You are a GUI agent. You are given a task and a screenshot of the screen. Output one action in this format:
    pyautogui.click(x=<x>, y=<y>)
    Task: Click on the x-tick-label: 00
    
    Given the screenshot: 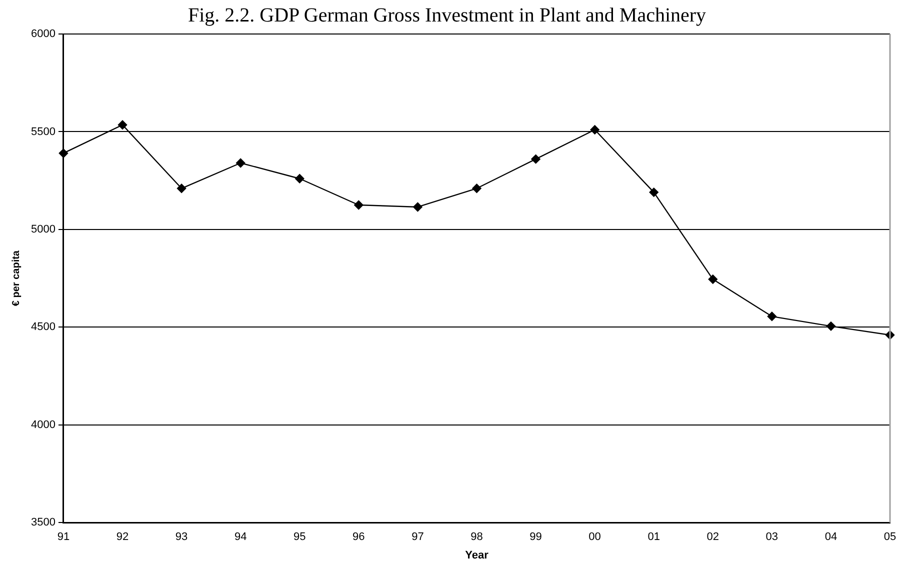 What is the action you would take?
    pyautogui.click(x=594, y=537)
    